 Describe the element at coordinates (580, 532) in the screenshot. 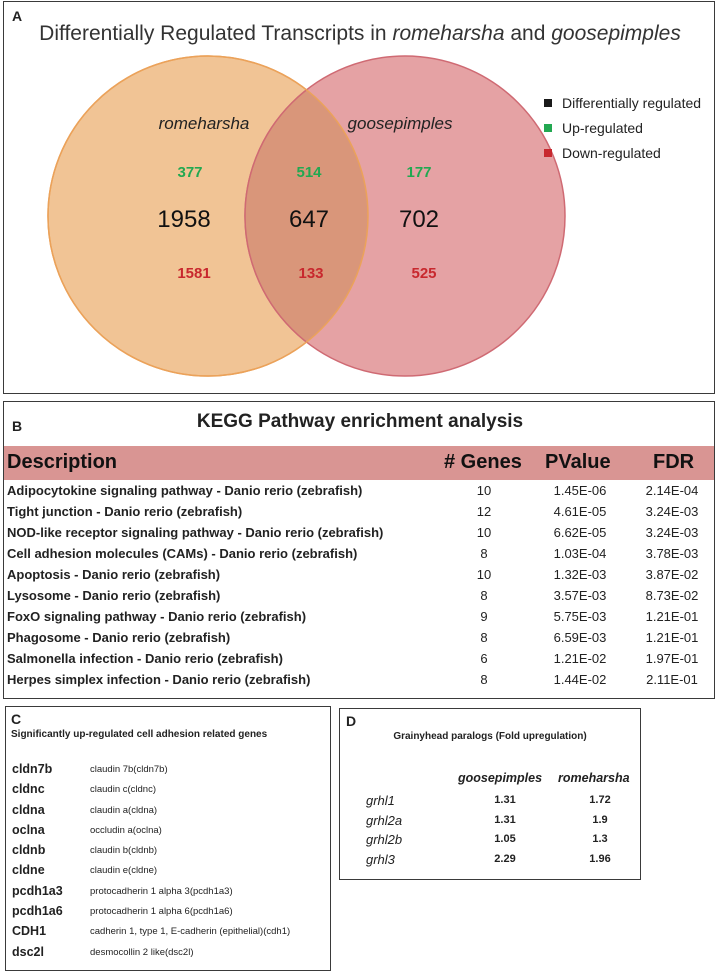

I see `p-value: 6.62E-05` at that location.